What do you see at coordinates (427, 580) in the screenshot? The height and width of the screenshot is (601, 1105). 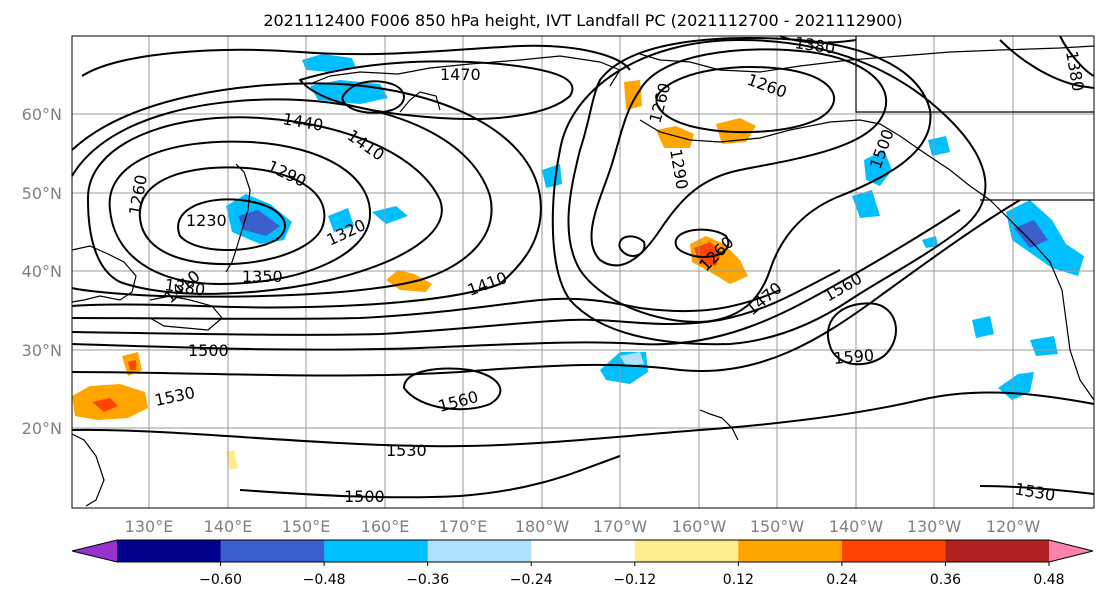 I see `colorbar-tick-label: −0.36` at bounding box center [427, 580].